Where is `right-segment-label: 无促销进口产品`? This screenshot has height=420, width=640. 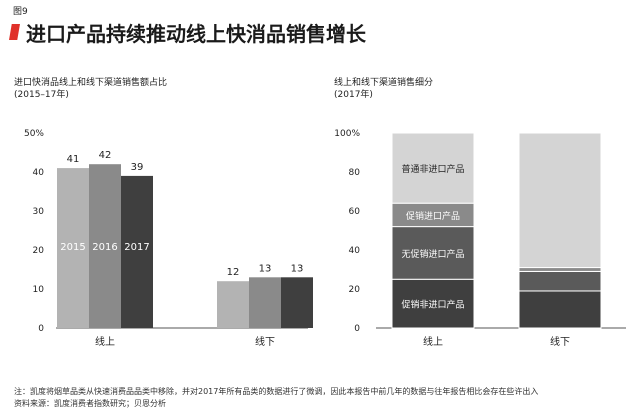
right-segment-label: 无促销进口产品 is located at coordinates (432, 254).